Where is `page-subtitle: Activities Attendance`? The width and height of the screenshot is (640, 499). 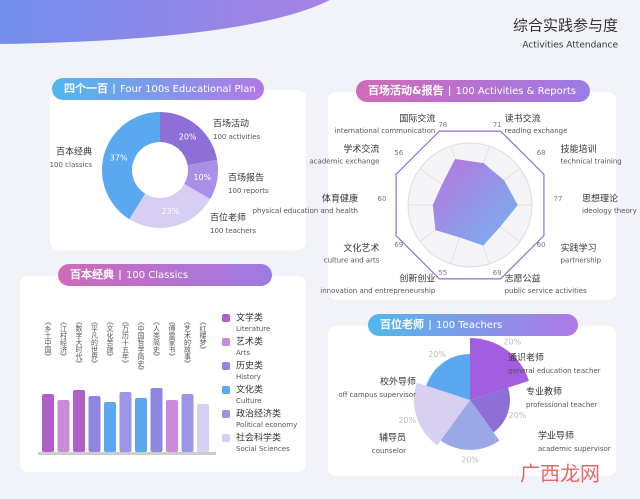
page-subtitle: Activities Attendance is located at coordinates (570, 46).